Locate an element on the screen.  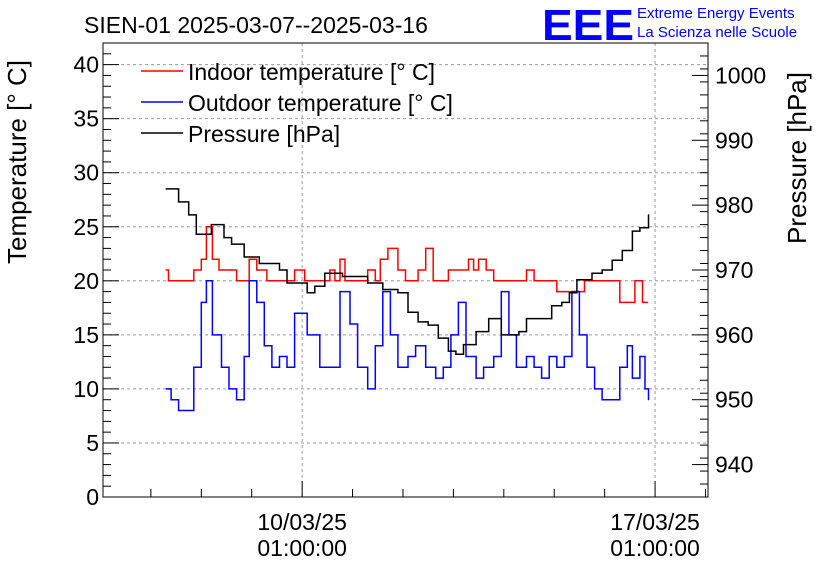
series-line-outdoor is located at coordinates (408, 346).